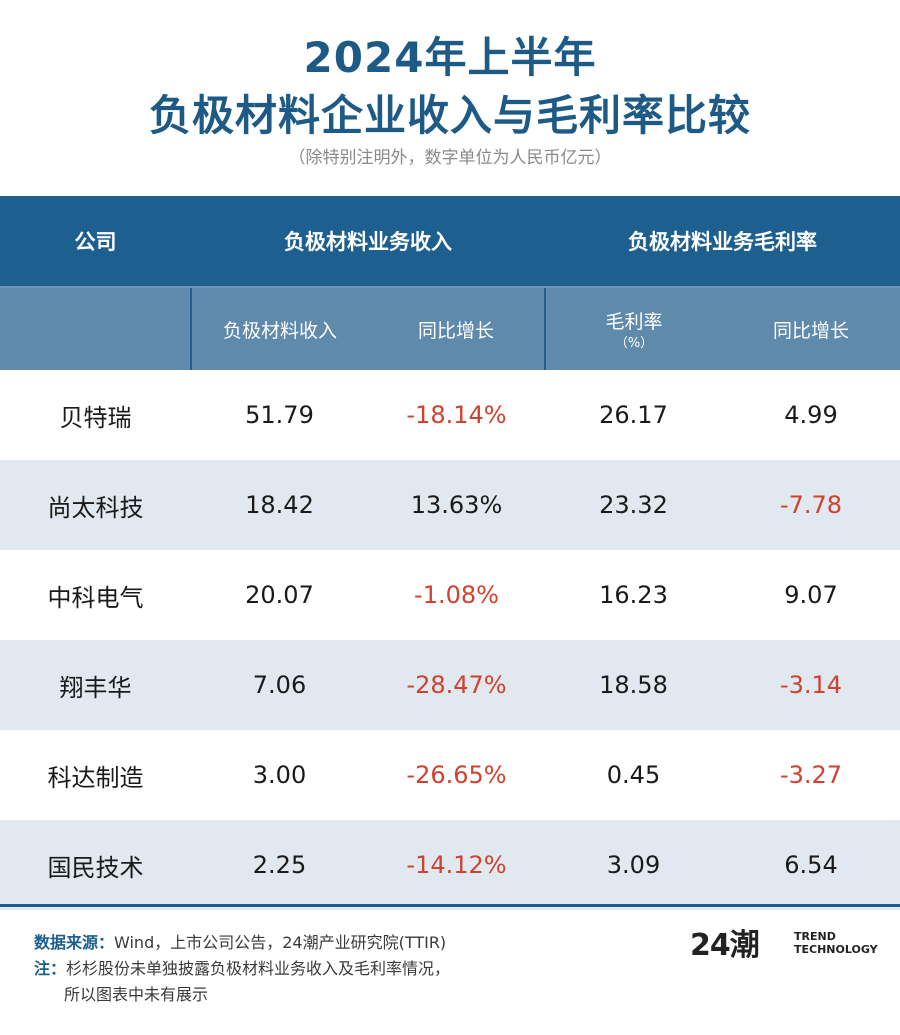 The height and width of the screenshot is (1035, 900). I want to click on cell-company: 翔丰华, so click(95, 687).